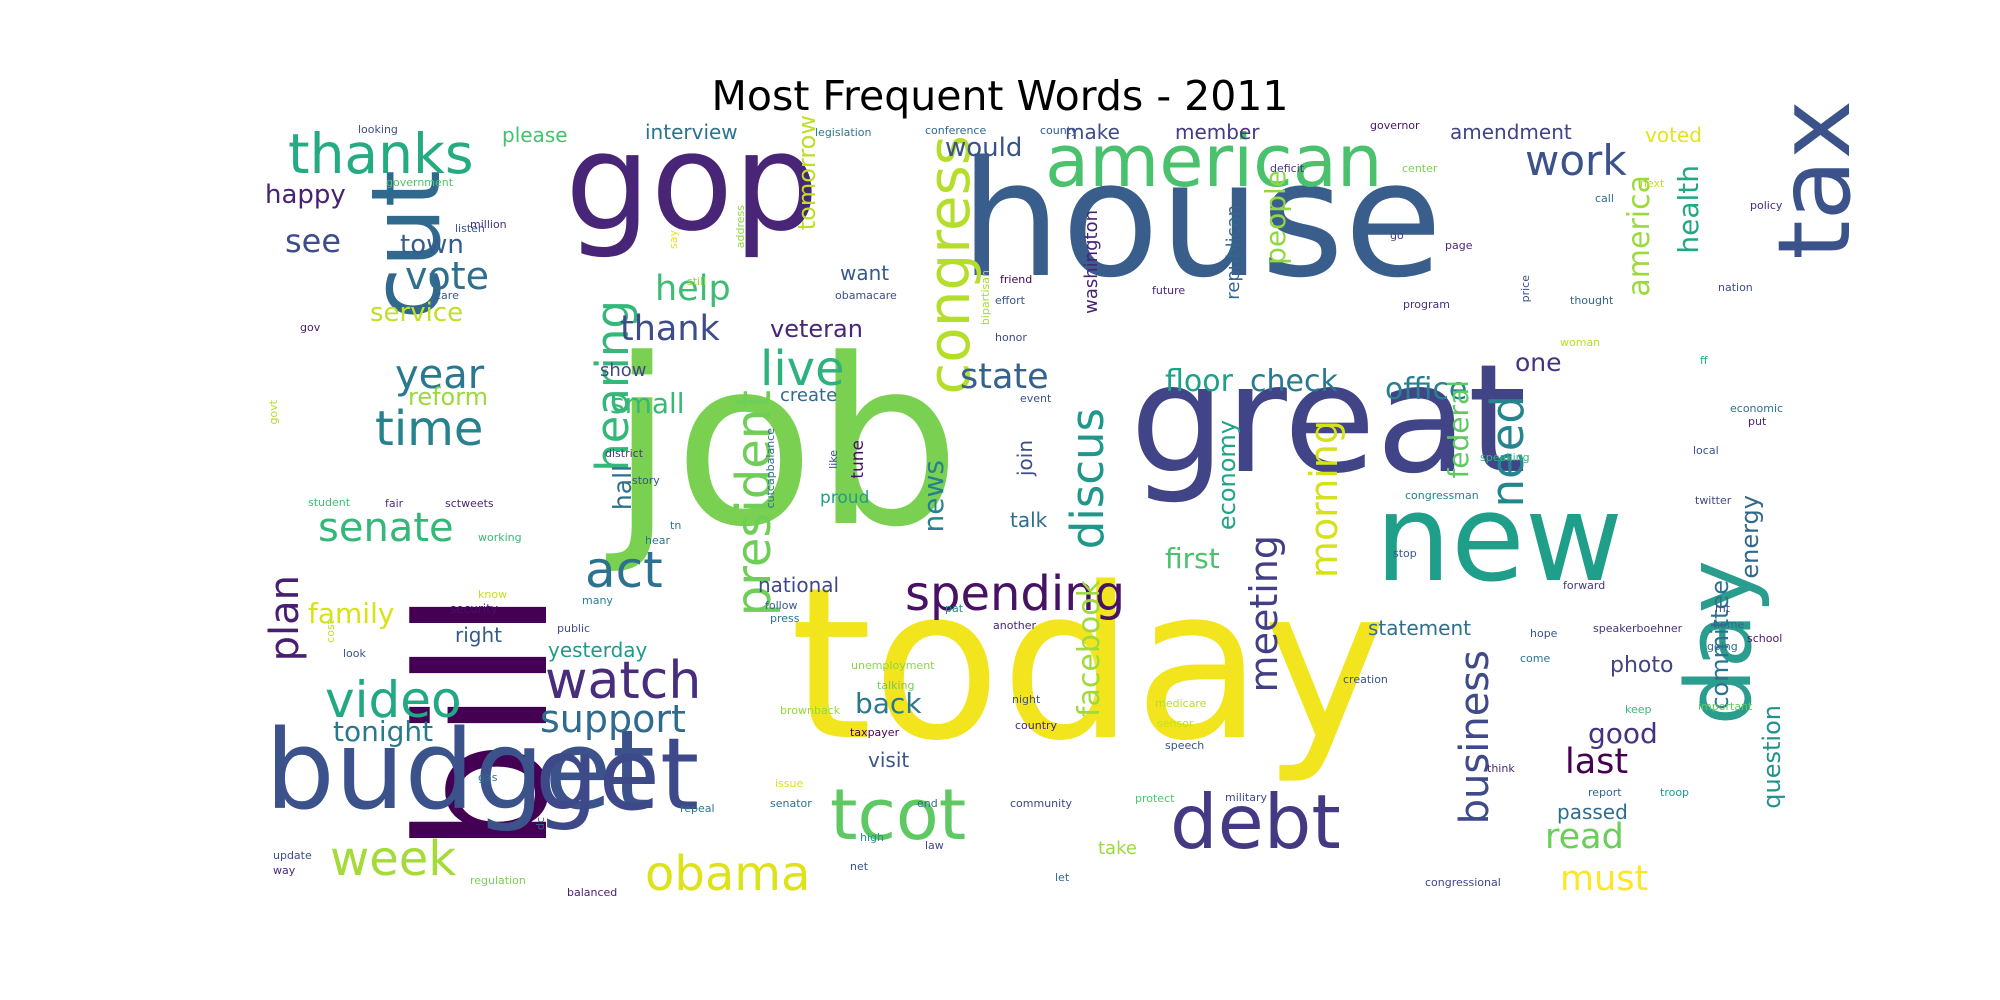 The width and height of the screenshot is (2000, 1000). What do you see at coordinates (816, 329) in the screenshot?
I see `word-veteran: veteran` at bounding box center [816, 329].